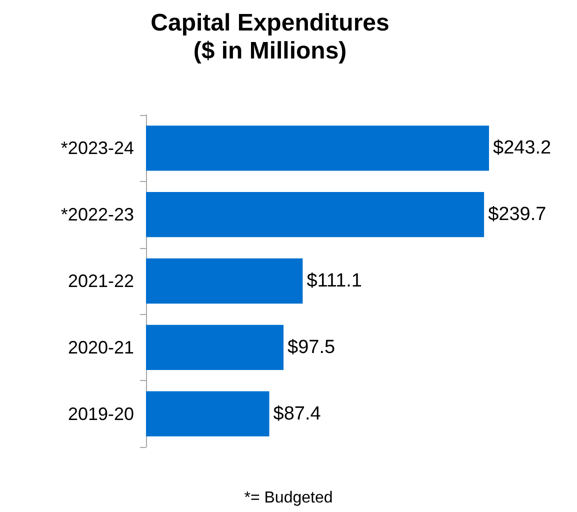  I want to click on data-label: $239.7, so click(517, 215).